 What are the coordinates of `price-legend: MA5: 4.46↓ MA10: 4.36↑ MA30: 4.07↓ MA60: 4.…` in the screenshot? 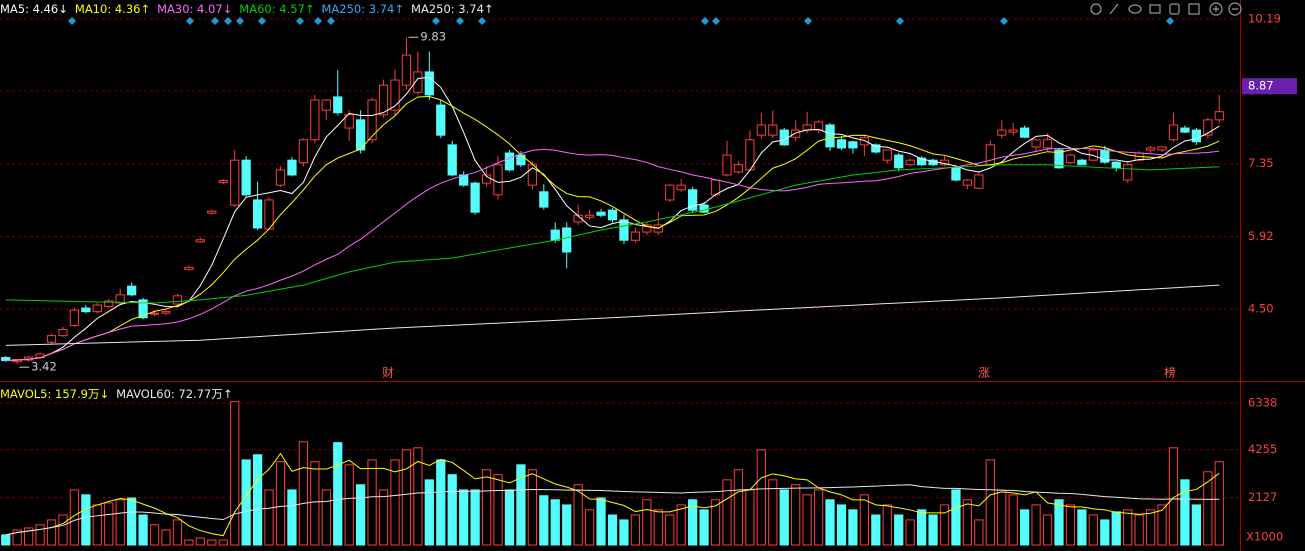 It's located at (247, 9).